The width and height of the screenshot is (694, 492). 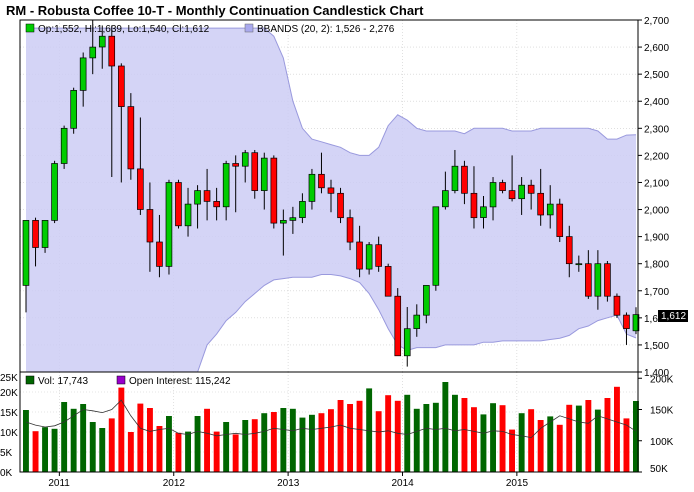 What do you see at coordinates (9, 433) in the screenshot?
I see `volume-left-tick: 10K` at bounding box center [9, 433].